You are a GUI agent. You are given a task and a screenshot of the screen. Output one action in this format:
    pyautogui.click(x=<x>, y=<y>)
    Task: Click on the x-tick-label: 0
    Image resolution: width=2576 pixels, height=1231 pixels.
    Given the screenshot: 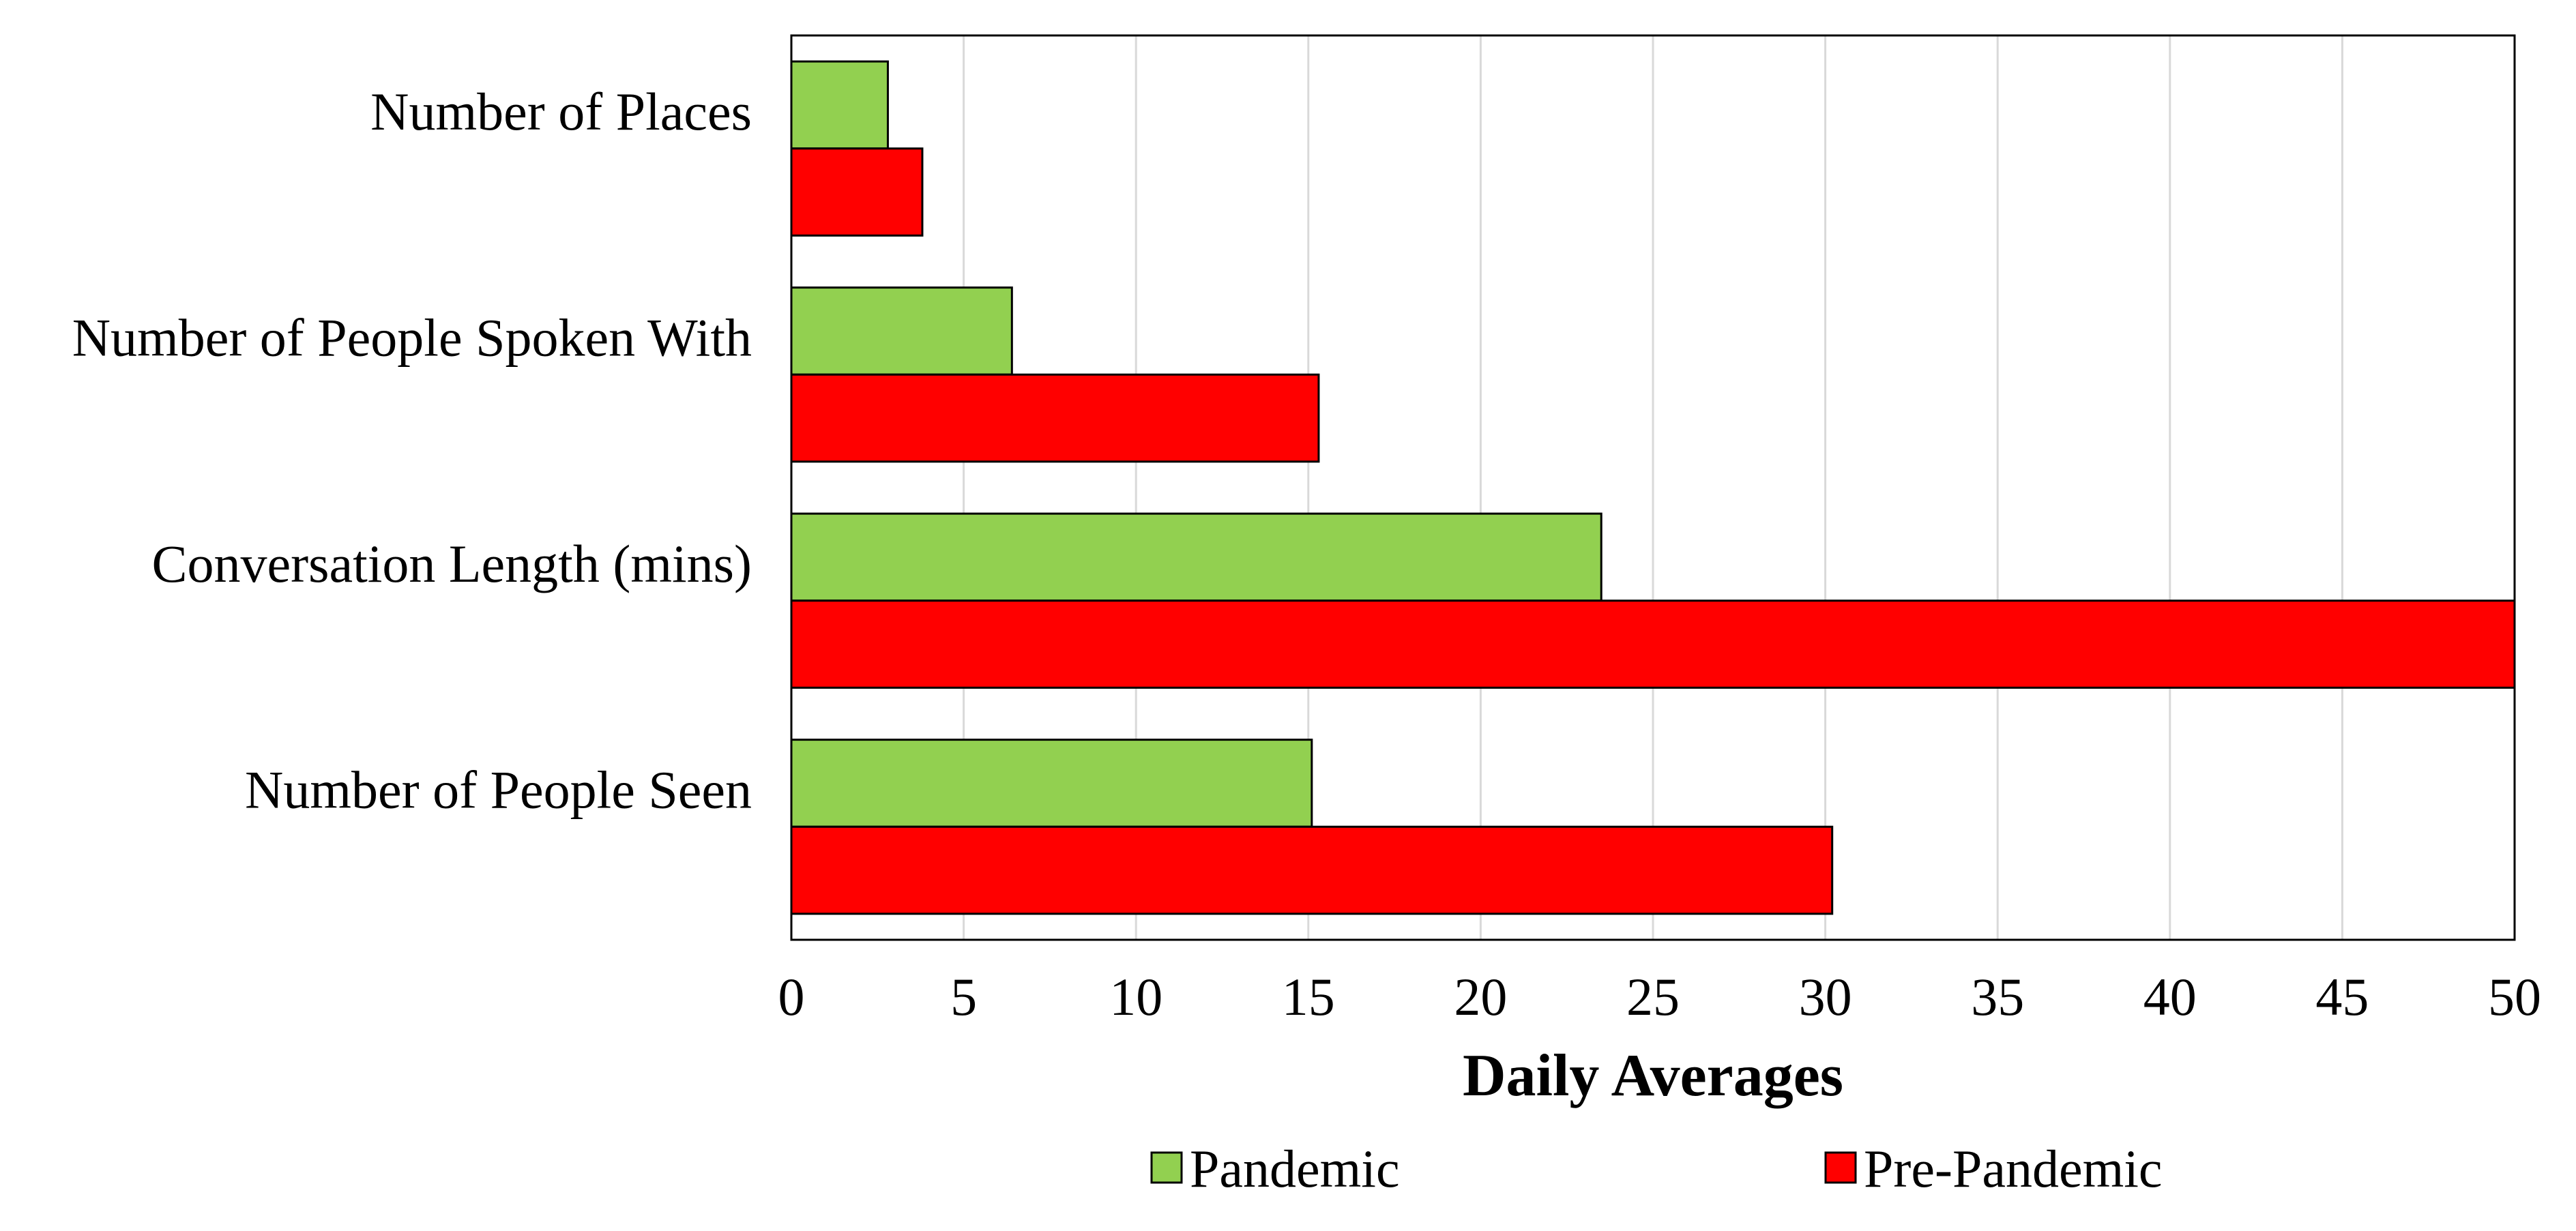 What is the action you would take?
    pyautogui.click(x=791, y=996)
    